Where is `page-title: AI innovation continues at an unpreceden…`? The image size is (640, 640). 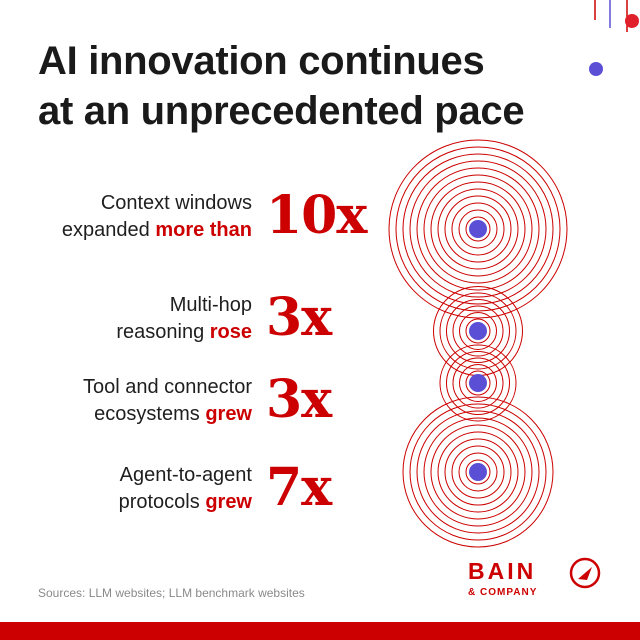 page-title: AI innovation continues at an unpreceden… is located at coordinates (281, 86).